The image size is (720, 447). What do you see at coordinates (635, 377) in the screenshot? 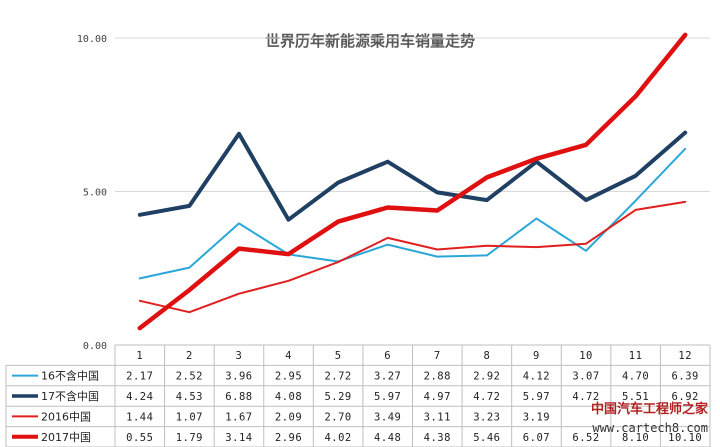
I see `data-label: 4.70` at bounding box center [635, 377].